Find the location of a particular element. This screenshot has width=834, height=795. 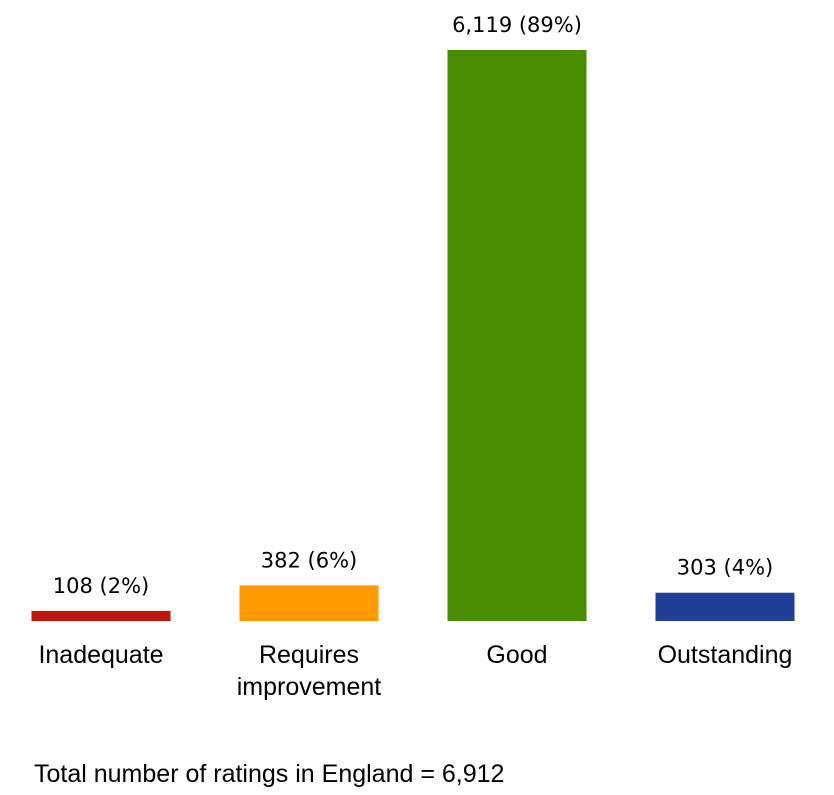

bar-inadequate is located at coordinates (101, 615).